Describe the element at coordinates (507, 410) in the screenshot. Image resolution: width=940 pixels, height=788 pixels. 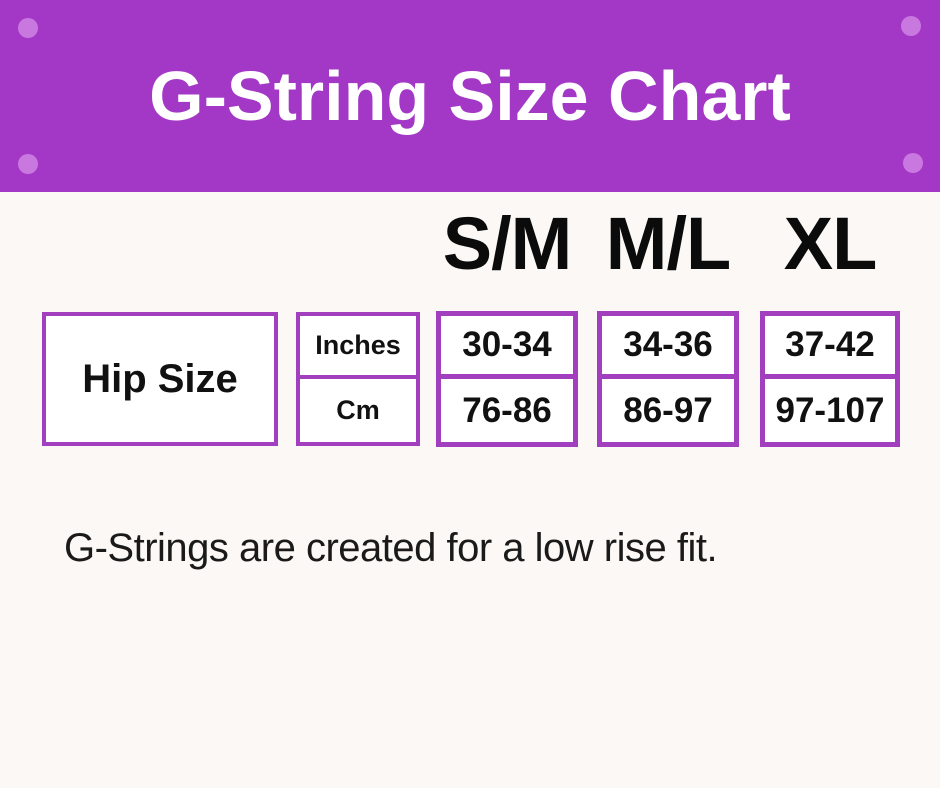
I see `value-sm-cm: 76-86` at that location.